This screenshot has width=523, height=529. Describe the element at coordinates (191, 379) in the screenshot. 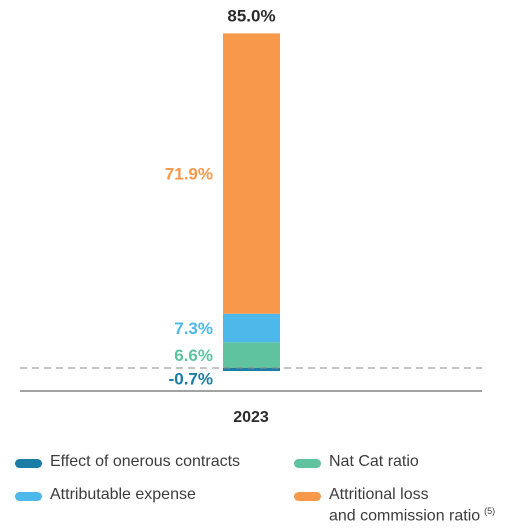

I see `data-label-0: -0.7%` at that location.